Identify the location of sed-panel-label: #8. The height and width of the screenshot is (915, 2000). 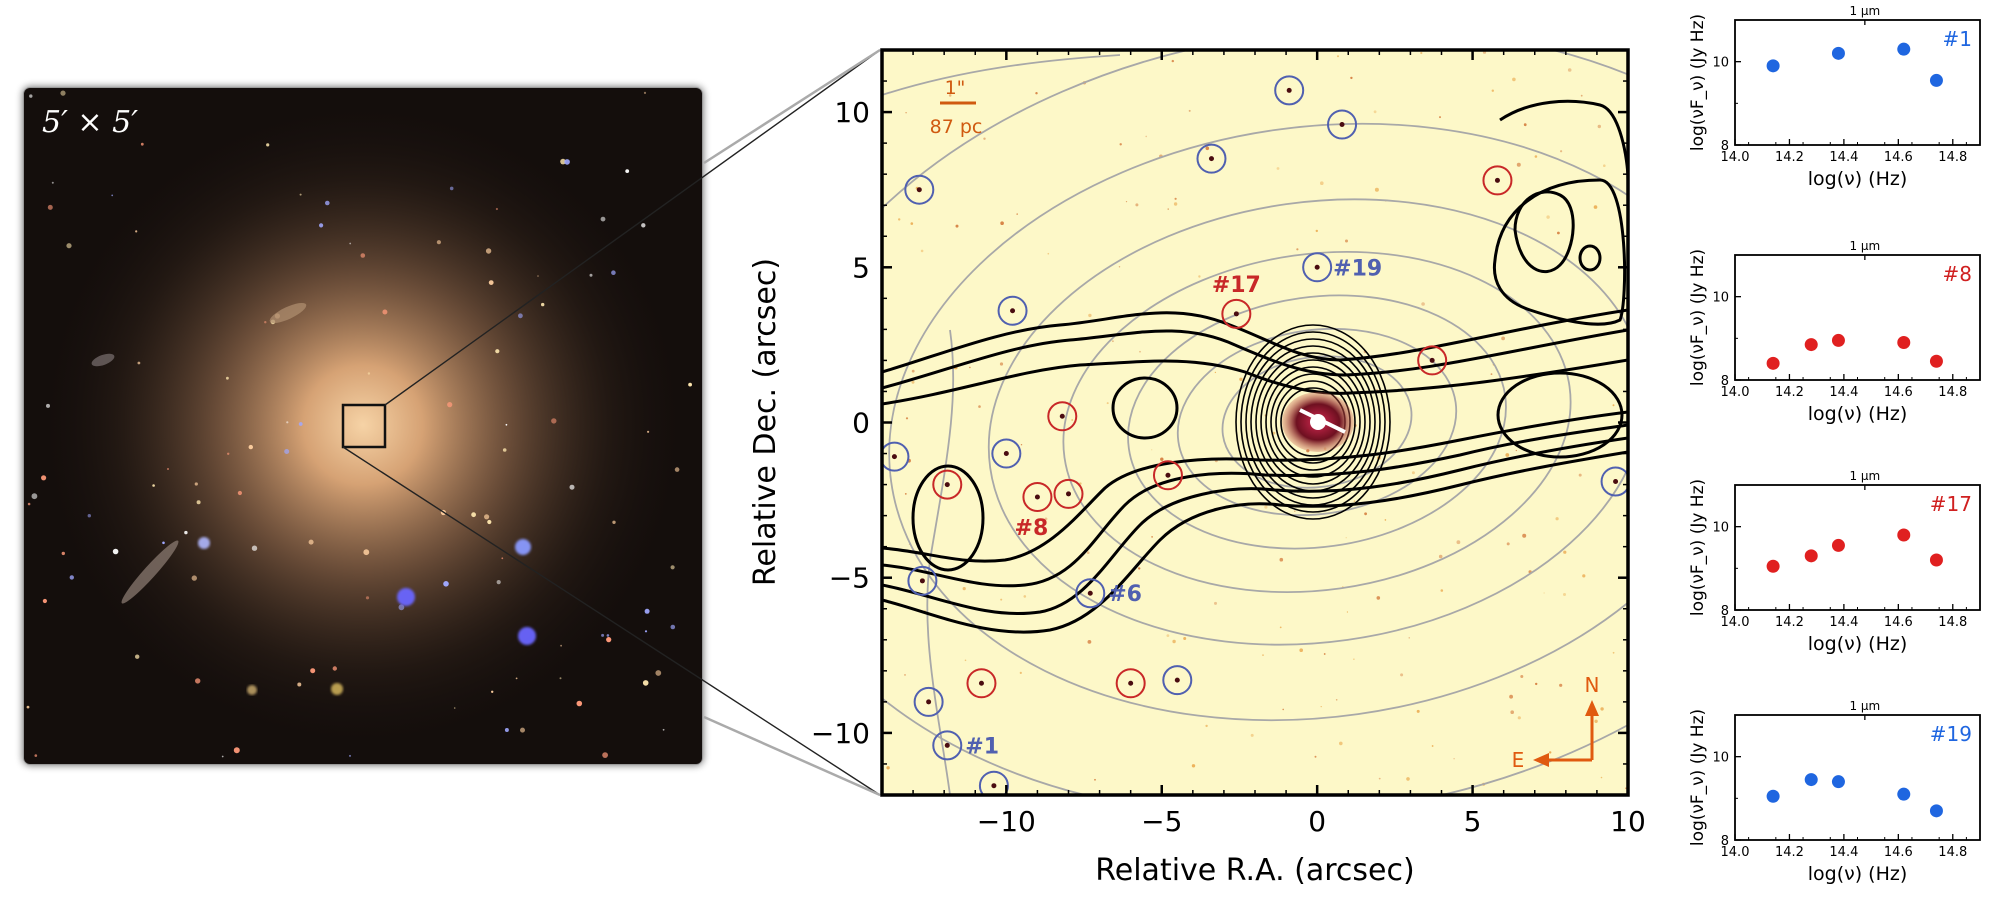
(1957, 274).